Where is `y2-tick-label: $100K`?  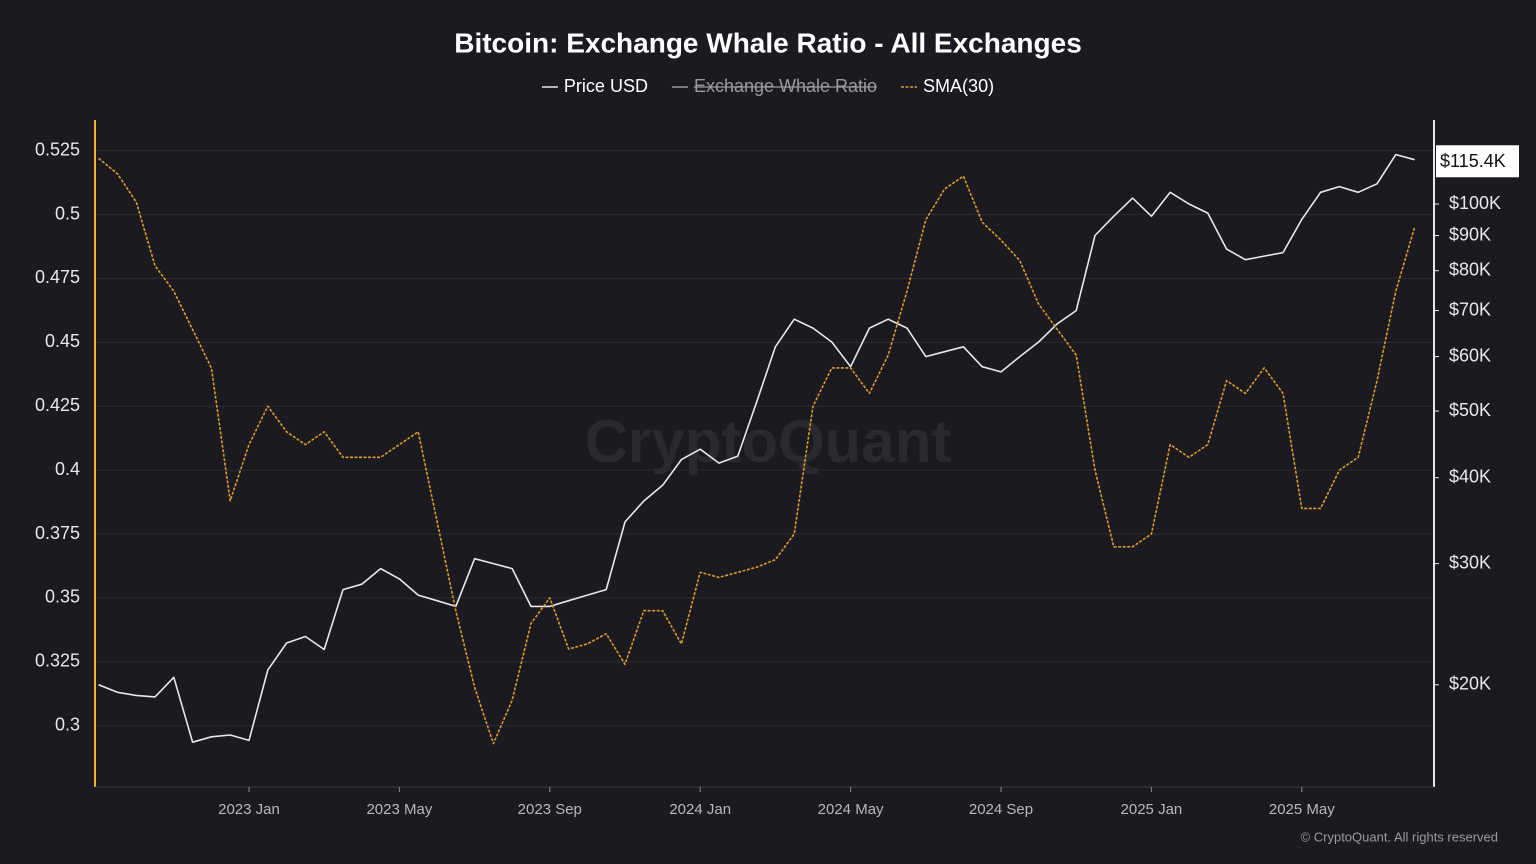
y2-tick-label: $100K is located at coordinates (1475, 203).